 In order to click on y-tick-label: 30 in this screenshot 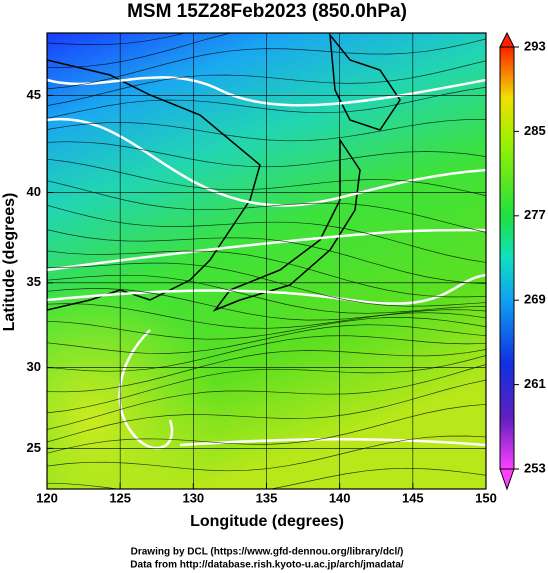, I will do `click(34, 366)`.